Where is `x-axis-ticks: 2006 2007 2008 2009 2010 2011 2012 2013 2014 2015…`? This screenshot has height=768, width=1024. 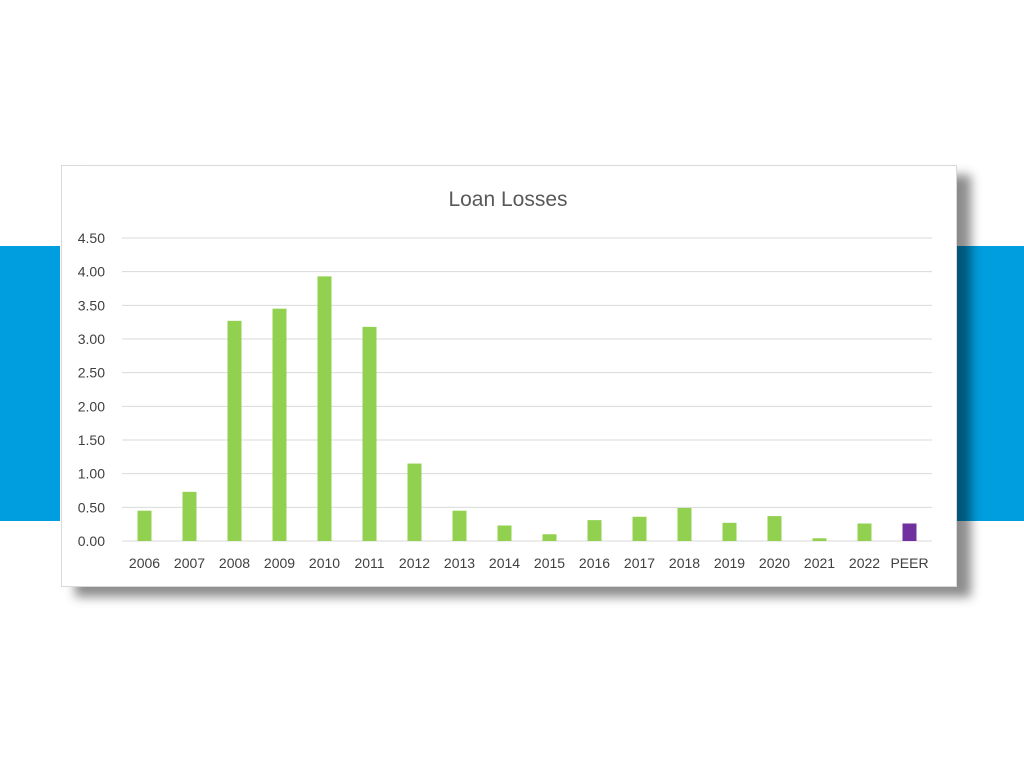
x-axis-ticks: 2006 2007 2008 2009 2010 2011 2012 2013 2014 2015… is located at coordinates (529, 563).